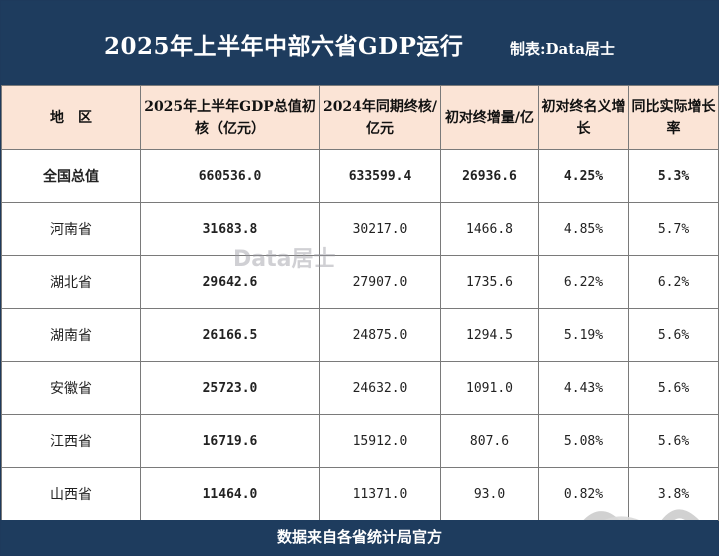 This screenshot has width=719, height=556. What do you see at coordinates (583, 229) in the screenshot?
I see `cell-nominal-growth: 4.85%` at bounding box center [583, 229].